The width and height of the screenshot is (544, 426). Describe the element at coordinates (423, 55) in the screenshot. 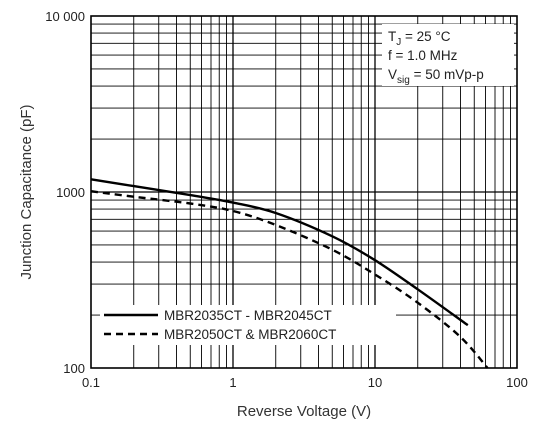

I see `condition-frequency: f = 1.0 MHz` at that location.